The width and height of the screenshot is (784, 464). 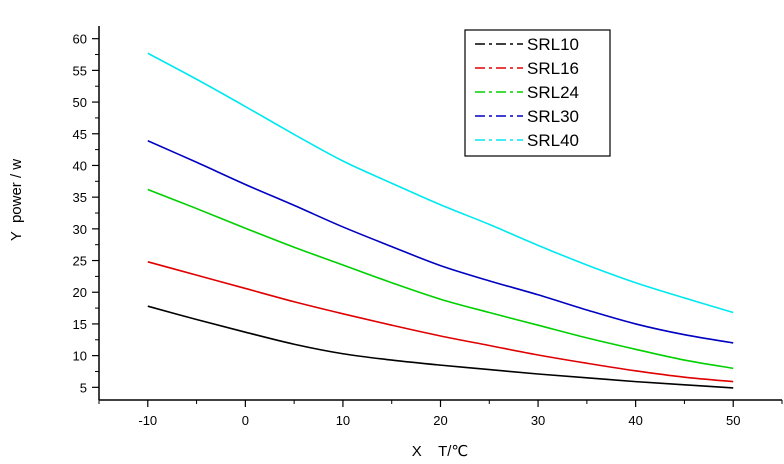 What do you see at coordinates (343, 420) in the screenshot?
I see `x-tick-label: 10` at bounding box center [343, 420].